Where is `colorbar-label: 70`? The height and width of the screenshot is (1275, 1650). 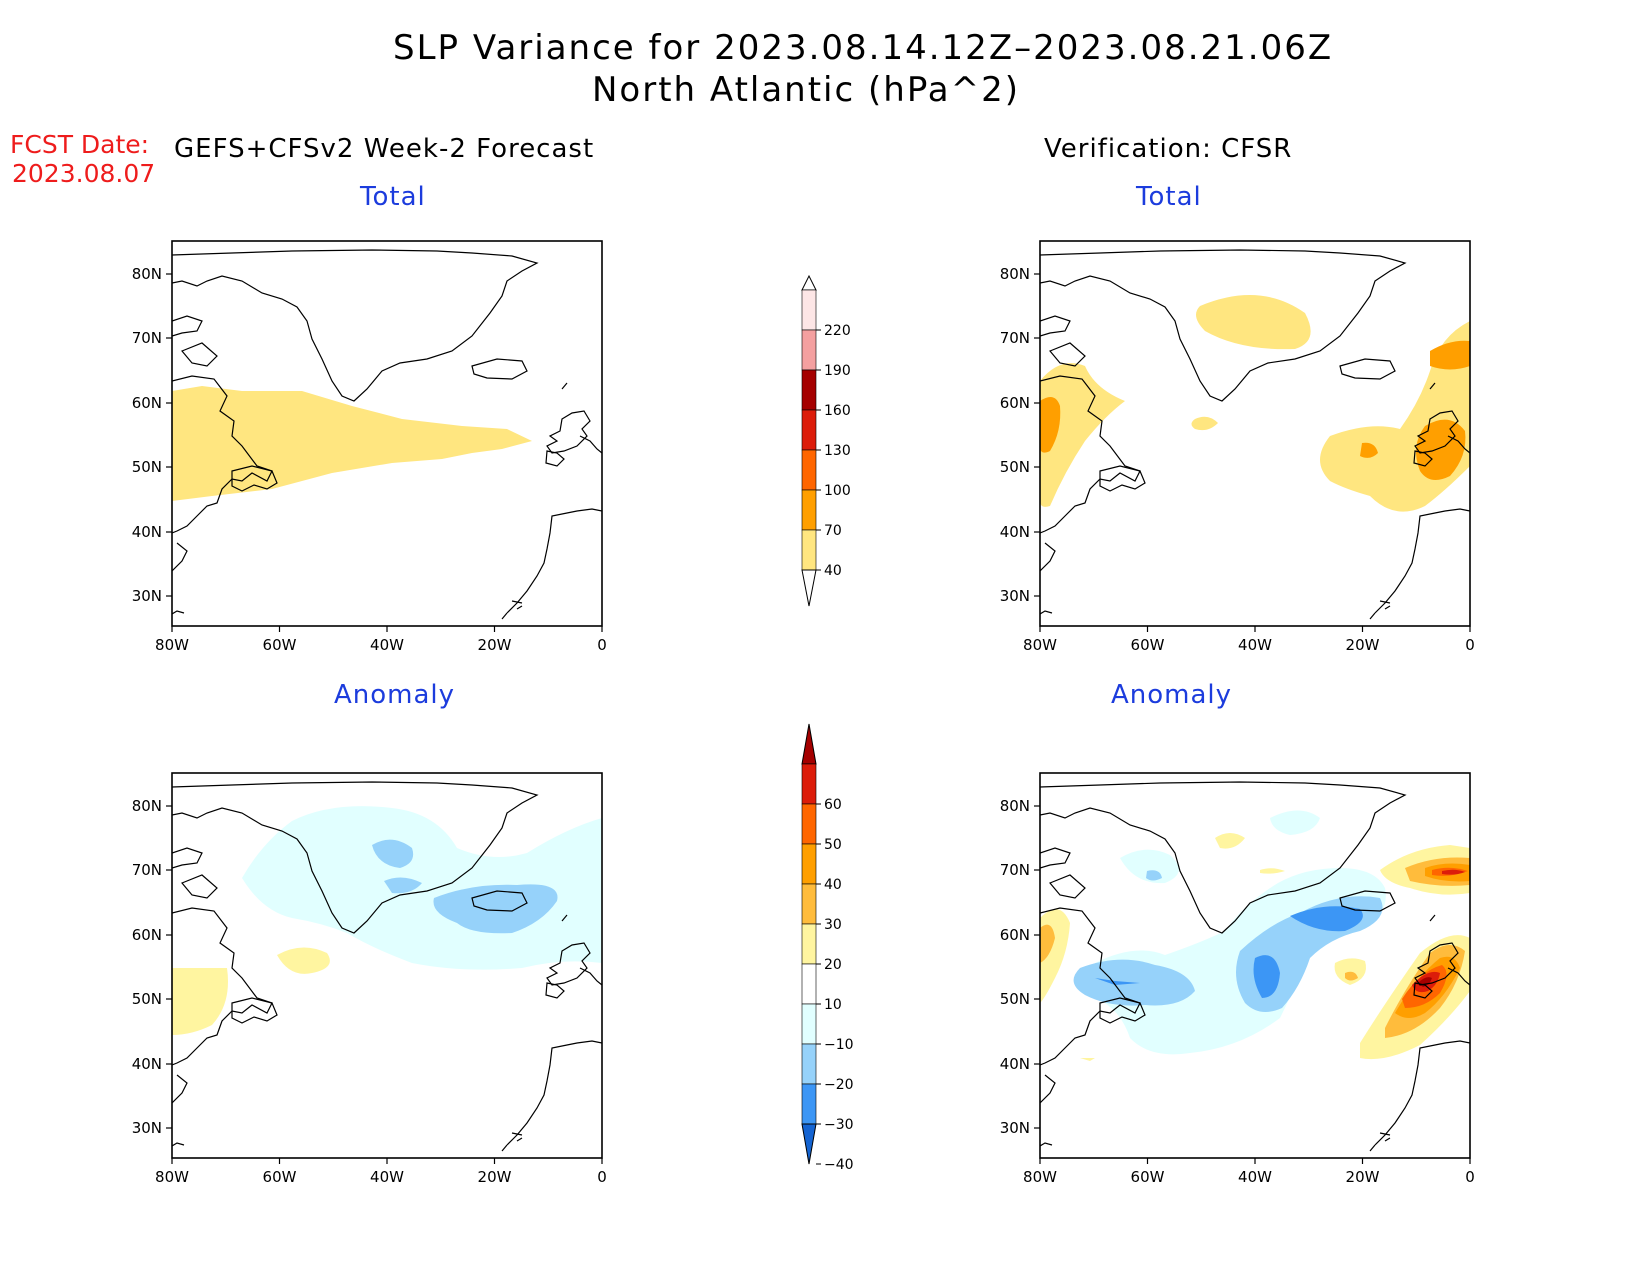
colorbar-label: 70 is located at coordinates (833, 531).